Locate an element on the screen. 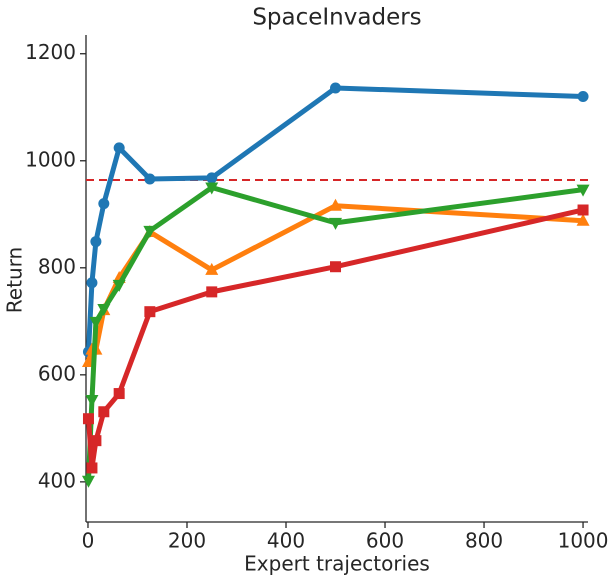 Image resolution: width=613 pixels, height=583 pixels. y-tick-label: 1200 is located at coordinates (50, 52).